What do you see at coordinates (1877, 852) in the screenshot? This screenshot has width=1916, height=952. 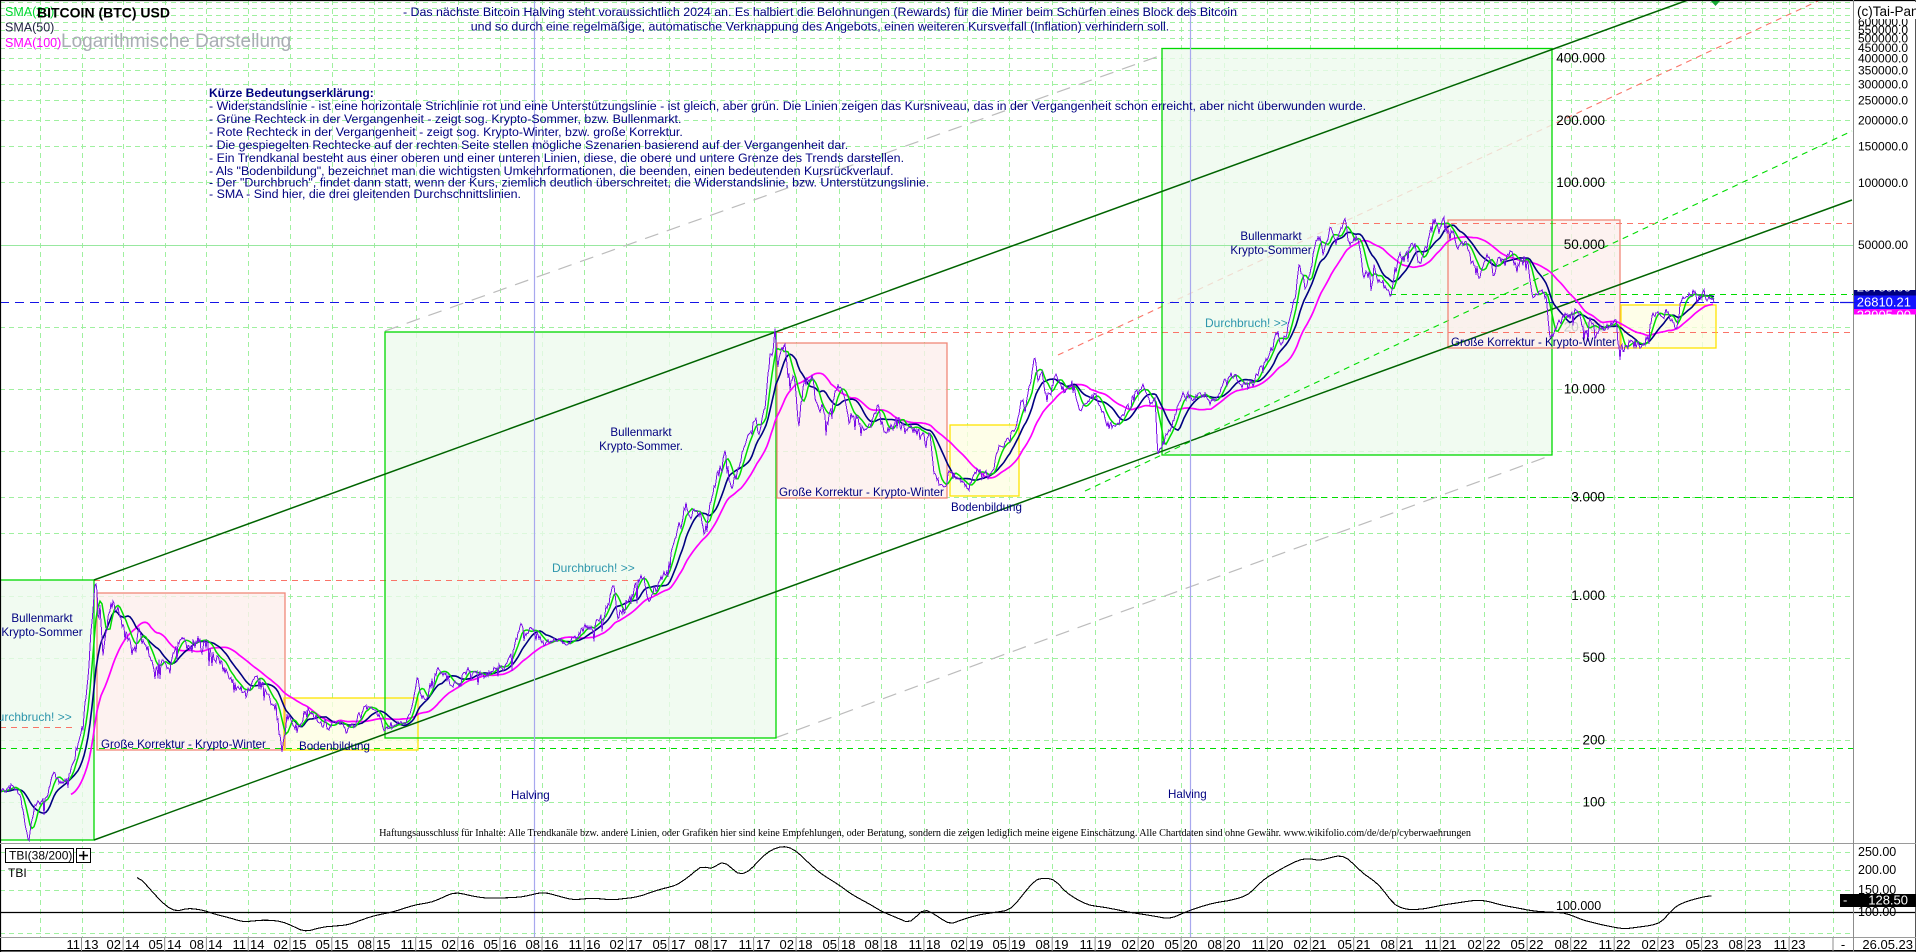 I see `svg-text: 250.00` at bounding box center [1877, 852].